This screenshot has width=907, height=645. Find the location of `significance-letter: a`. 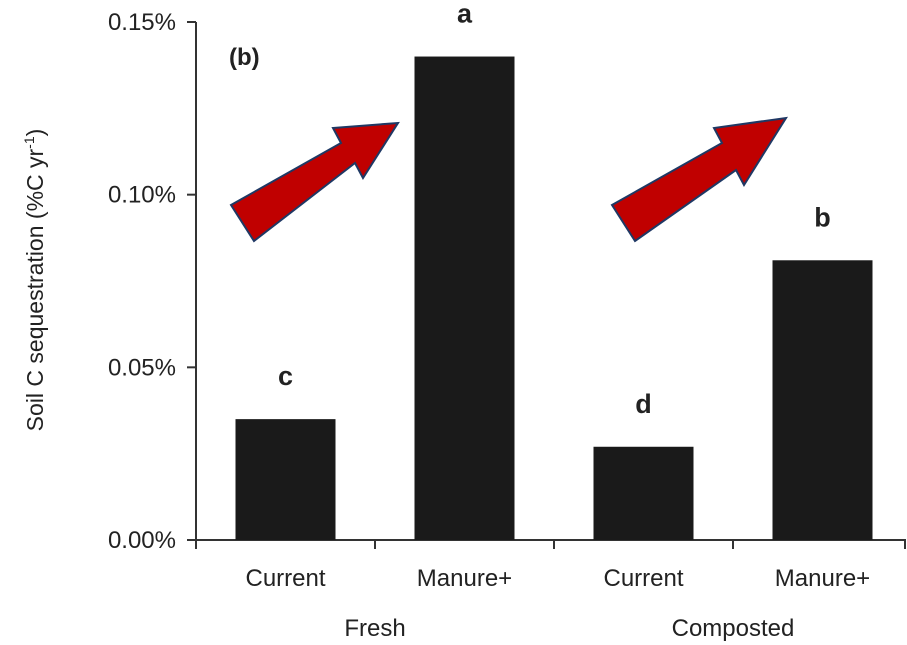

significance-letter: a is located at coordinates (465, 14).